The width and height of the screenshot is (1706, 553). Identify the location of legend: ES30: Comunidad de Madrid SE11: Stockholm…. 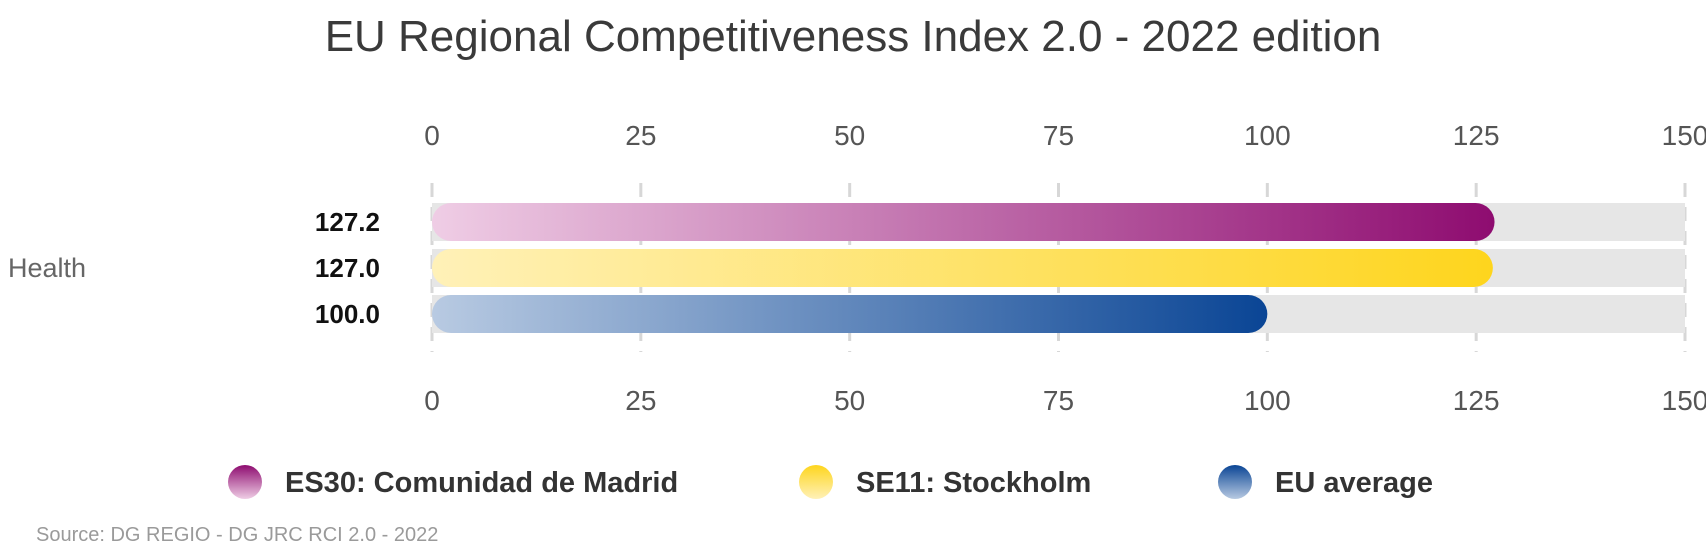
(830, 482).